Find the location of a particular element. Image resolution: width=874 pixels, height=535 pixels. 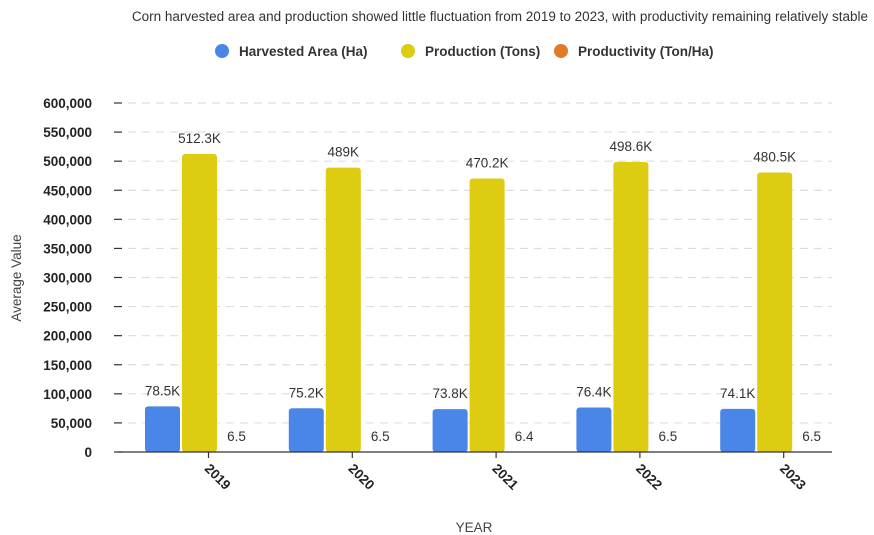

data-label: 480.5K is located at coordinates (774, 157).